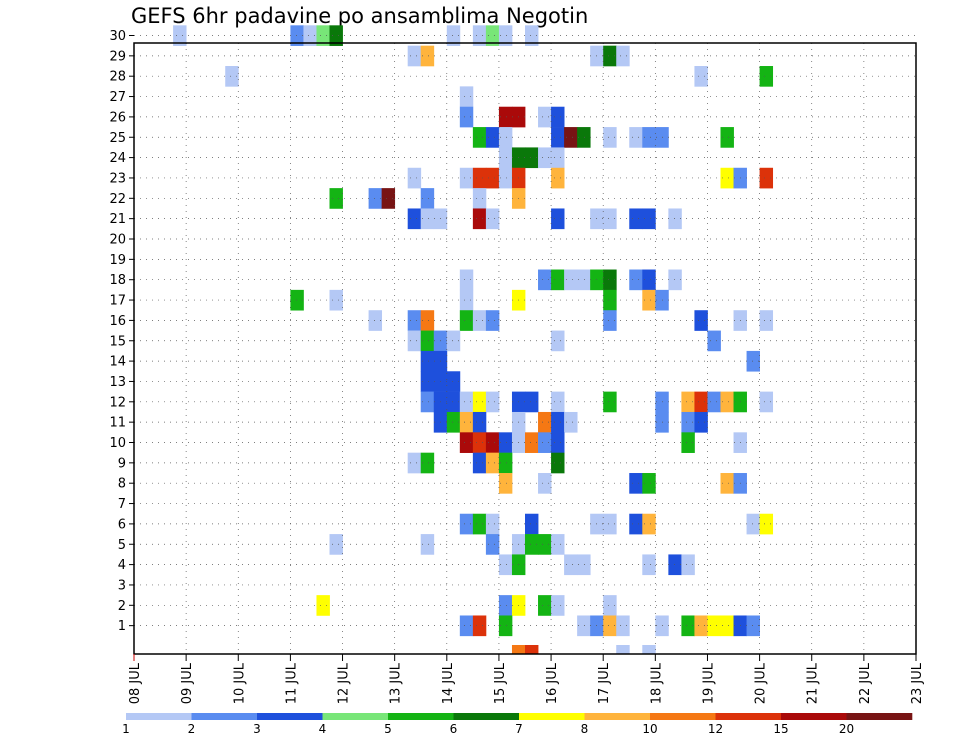 The width and height of the screenshot is (960, 742). Describe the element at coordinates (865, 683) in the screenshot. I see `x-tick-label: 22 JUL` at that location.